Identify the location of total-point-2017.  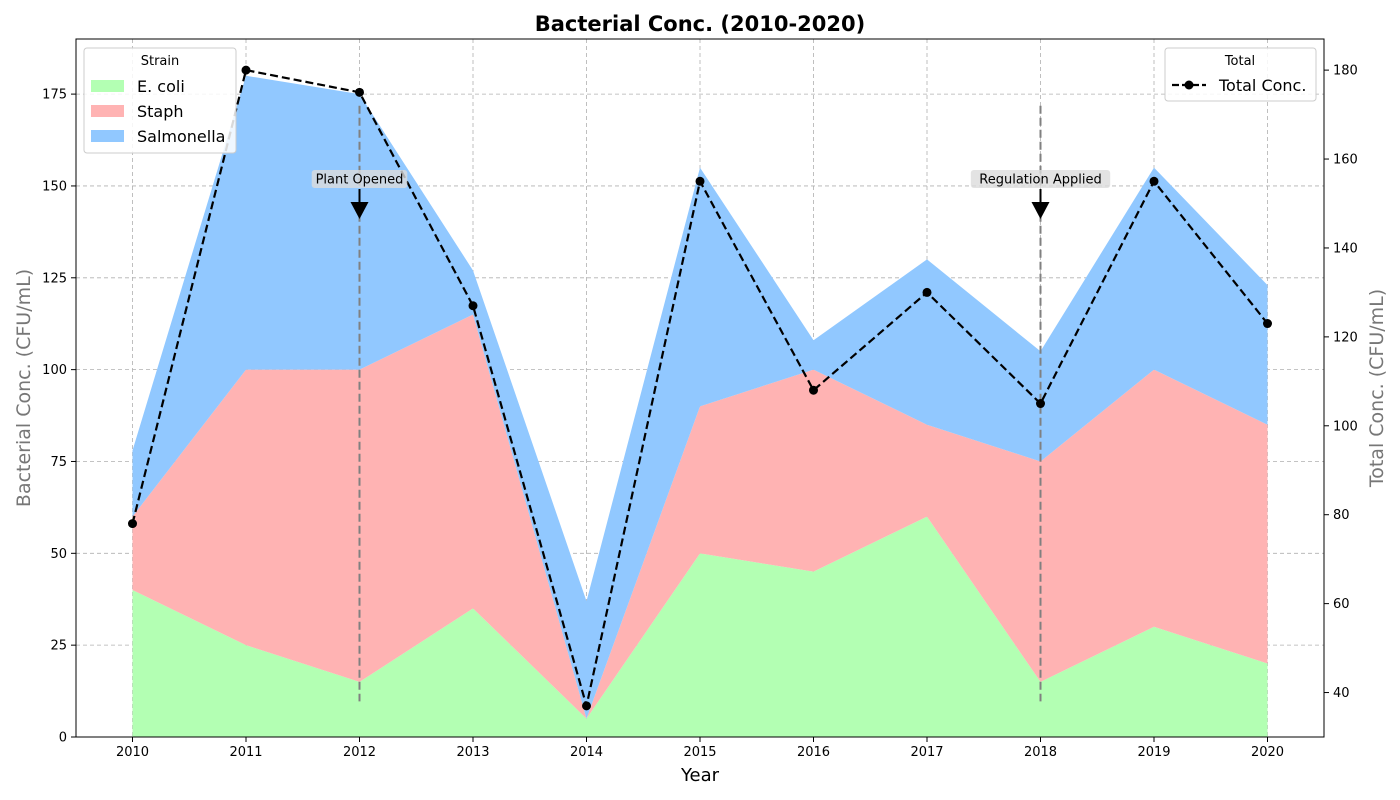
(927, 292).